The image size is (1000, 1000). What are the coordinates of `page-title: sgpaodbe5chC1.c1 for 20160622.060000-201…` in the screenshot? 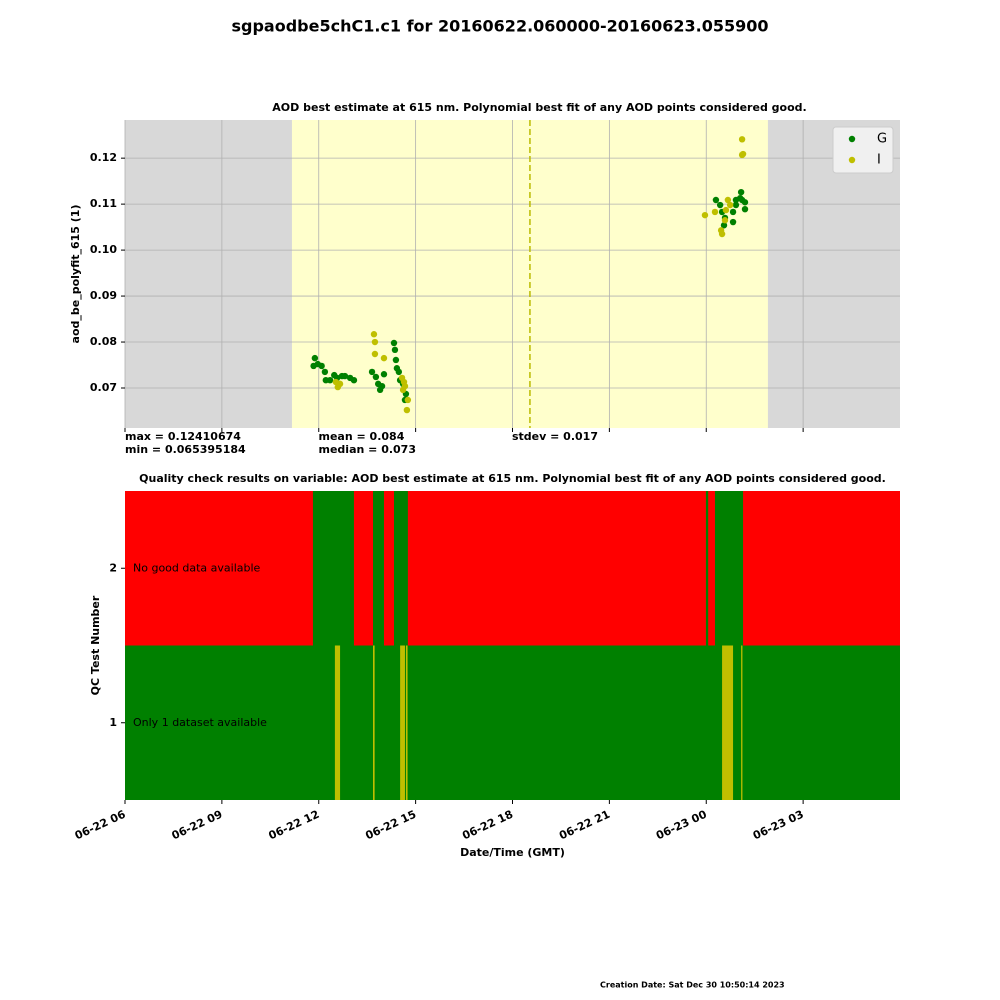 It's located at (499, 26).